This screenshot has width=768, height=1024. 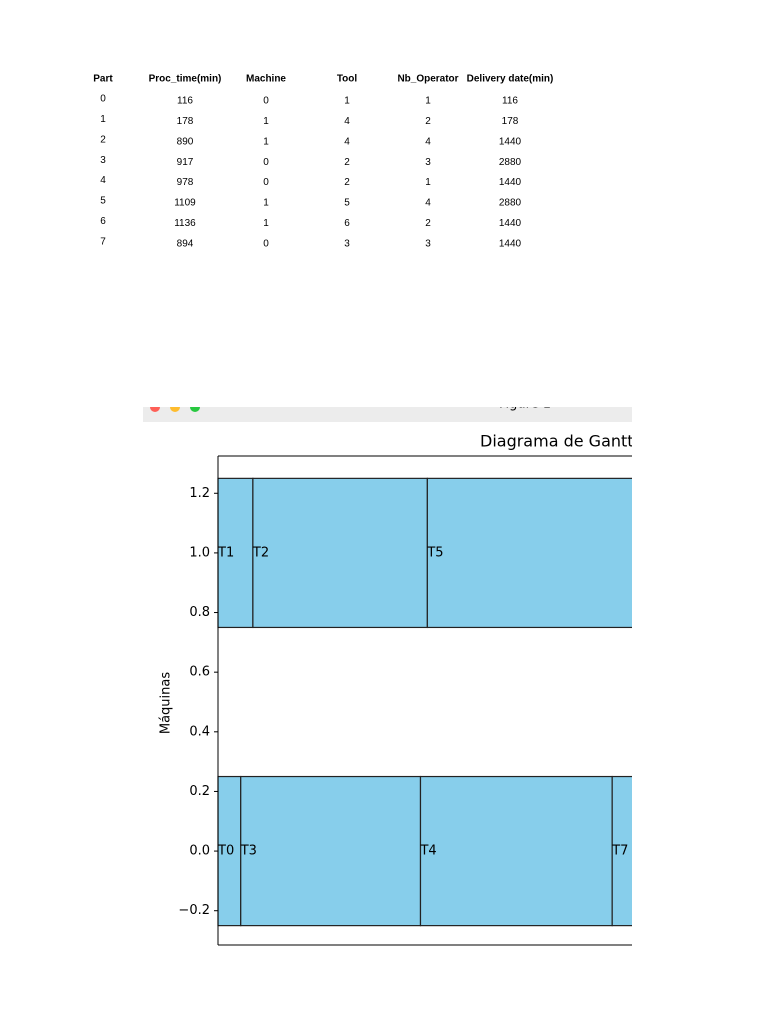 What do you see at coordinates (260, 552) in the screenshot?
I see `task-label: T2` at bounding box center [260, 552].